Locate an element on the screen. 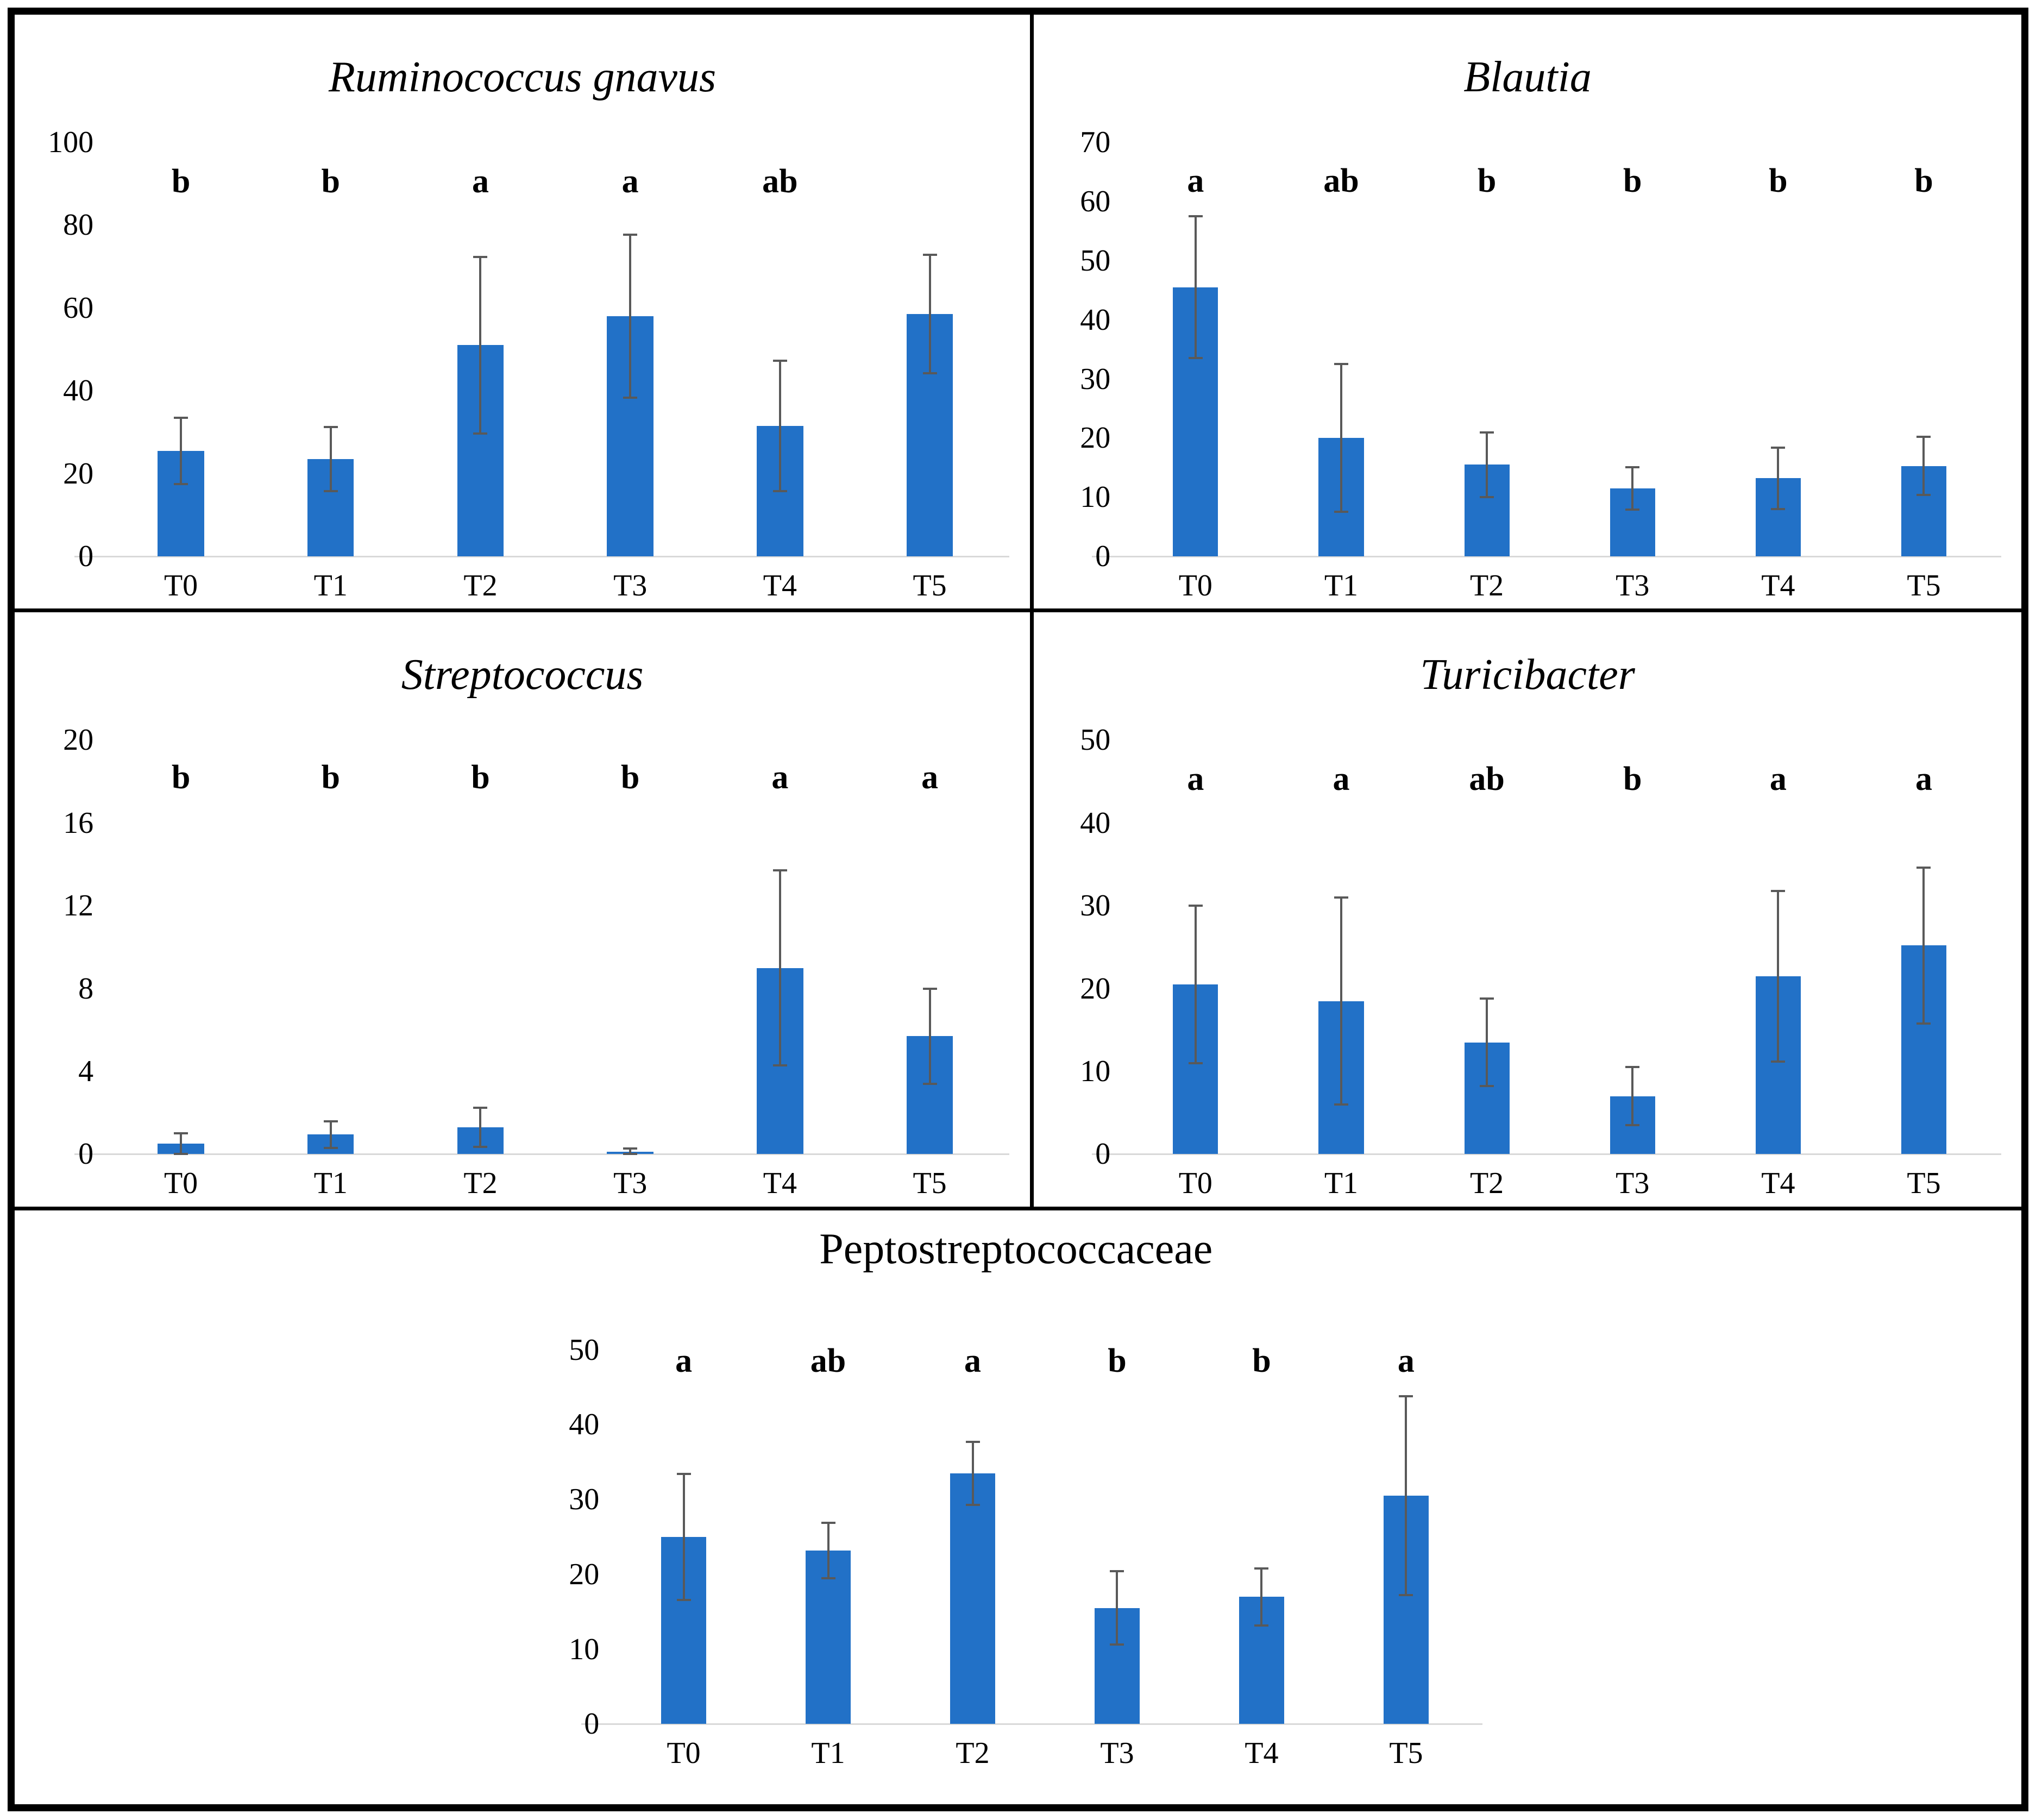  y-tick-label: 100 is located at coordinates (71, 142).